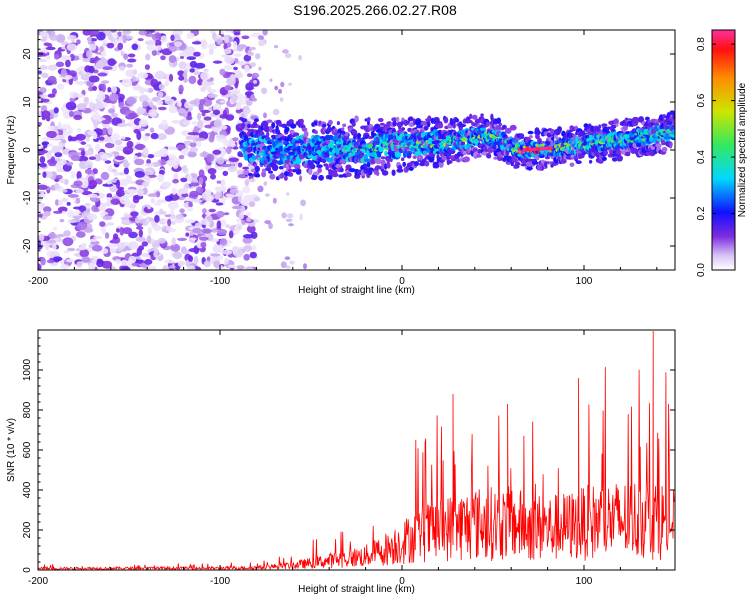 This screenshot has height=600, width=750. What do you see at coordinates (11, 150) in the screenshot?
I see `y-axis-label: Frequency (Hz)` at bounding box center [11, 150].